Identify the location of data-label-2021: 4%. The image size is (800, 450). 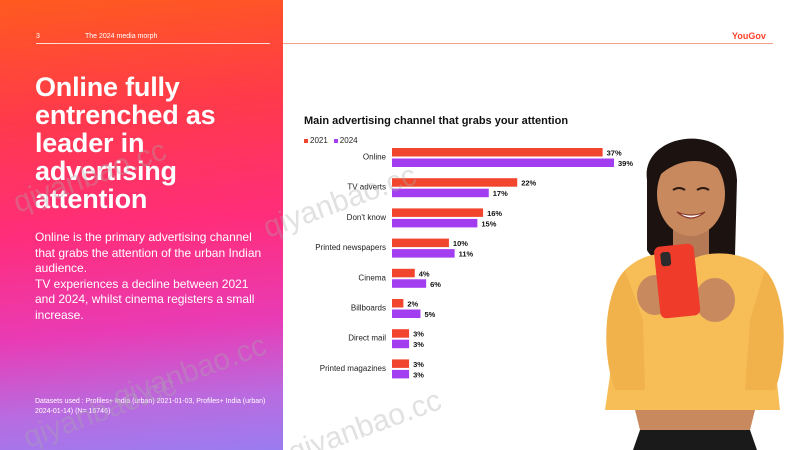
(424, 273).